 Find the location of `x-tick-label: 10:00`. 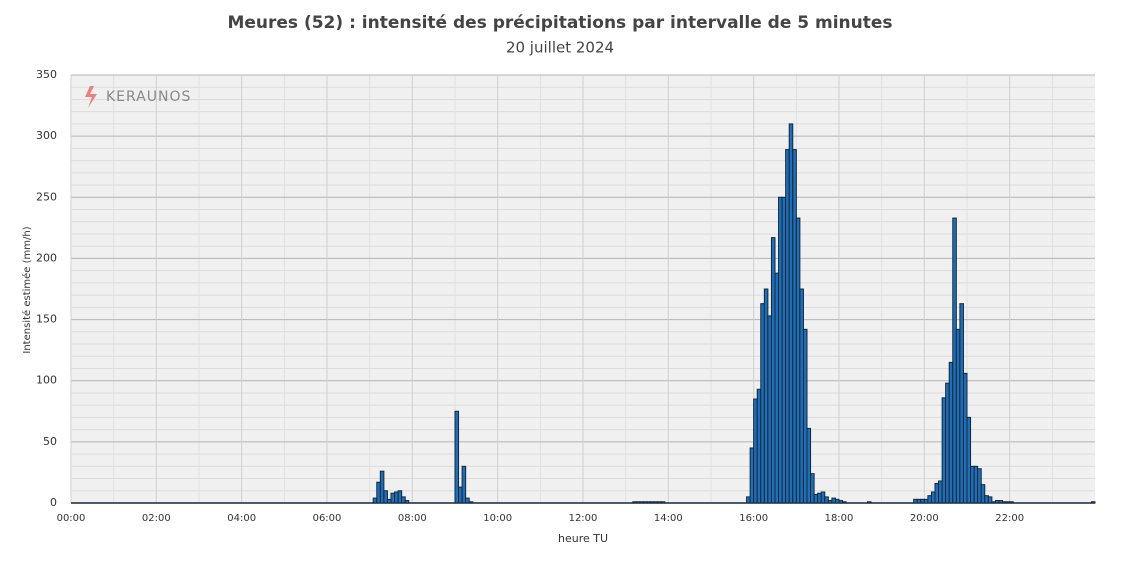

x-tick-label: 10:00 is located at coordinates (497, 518).